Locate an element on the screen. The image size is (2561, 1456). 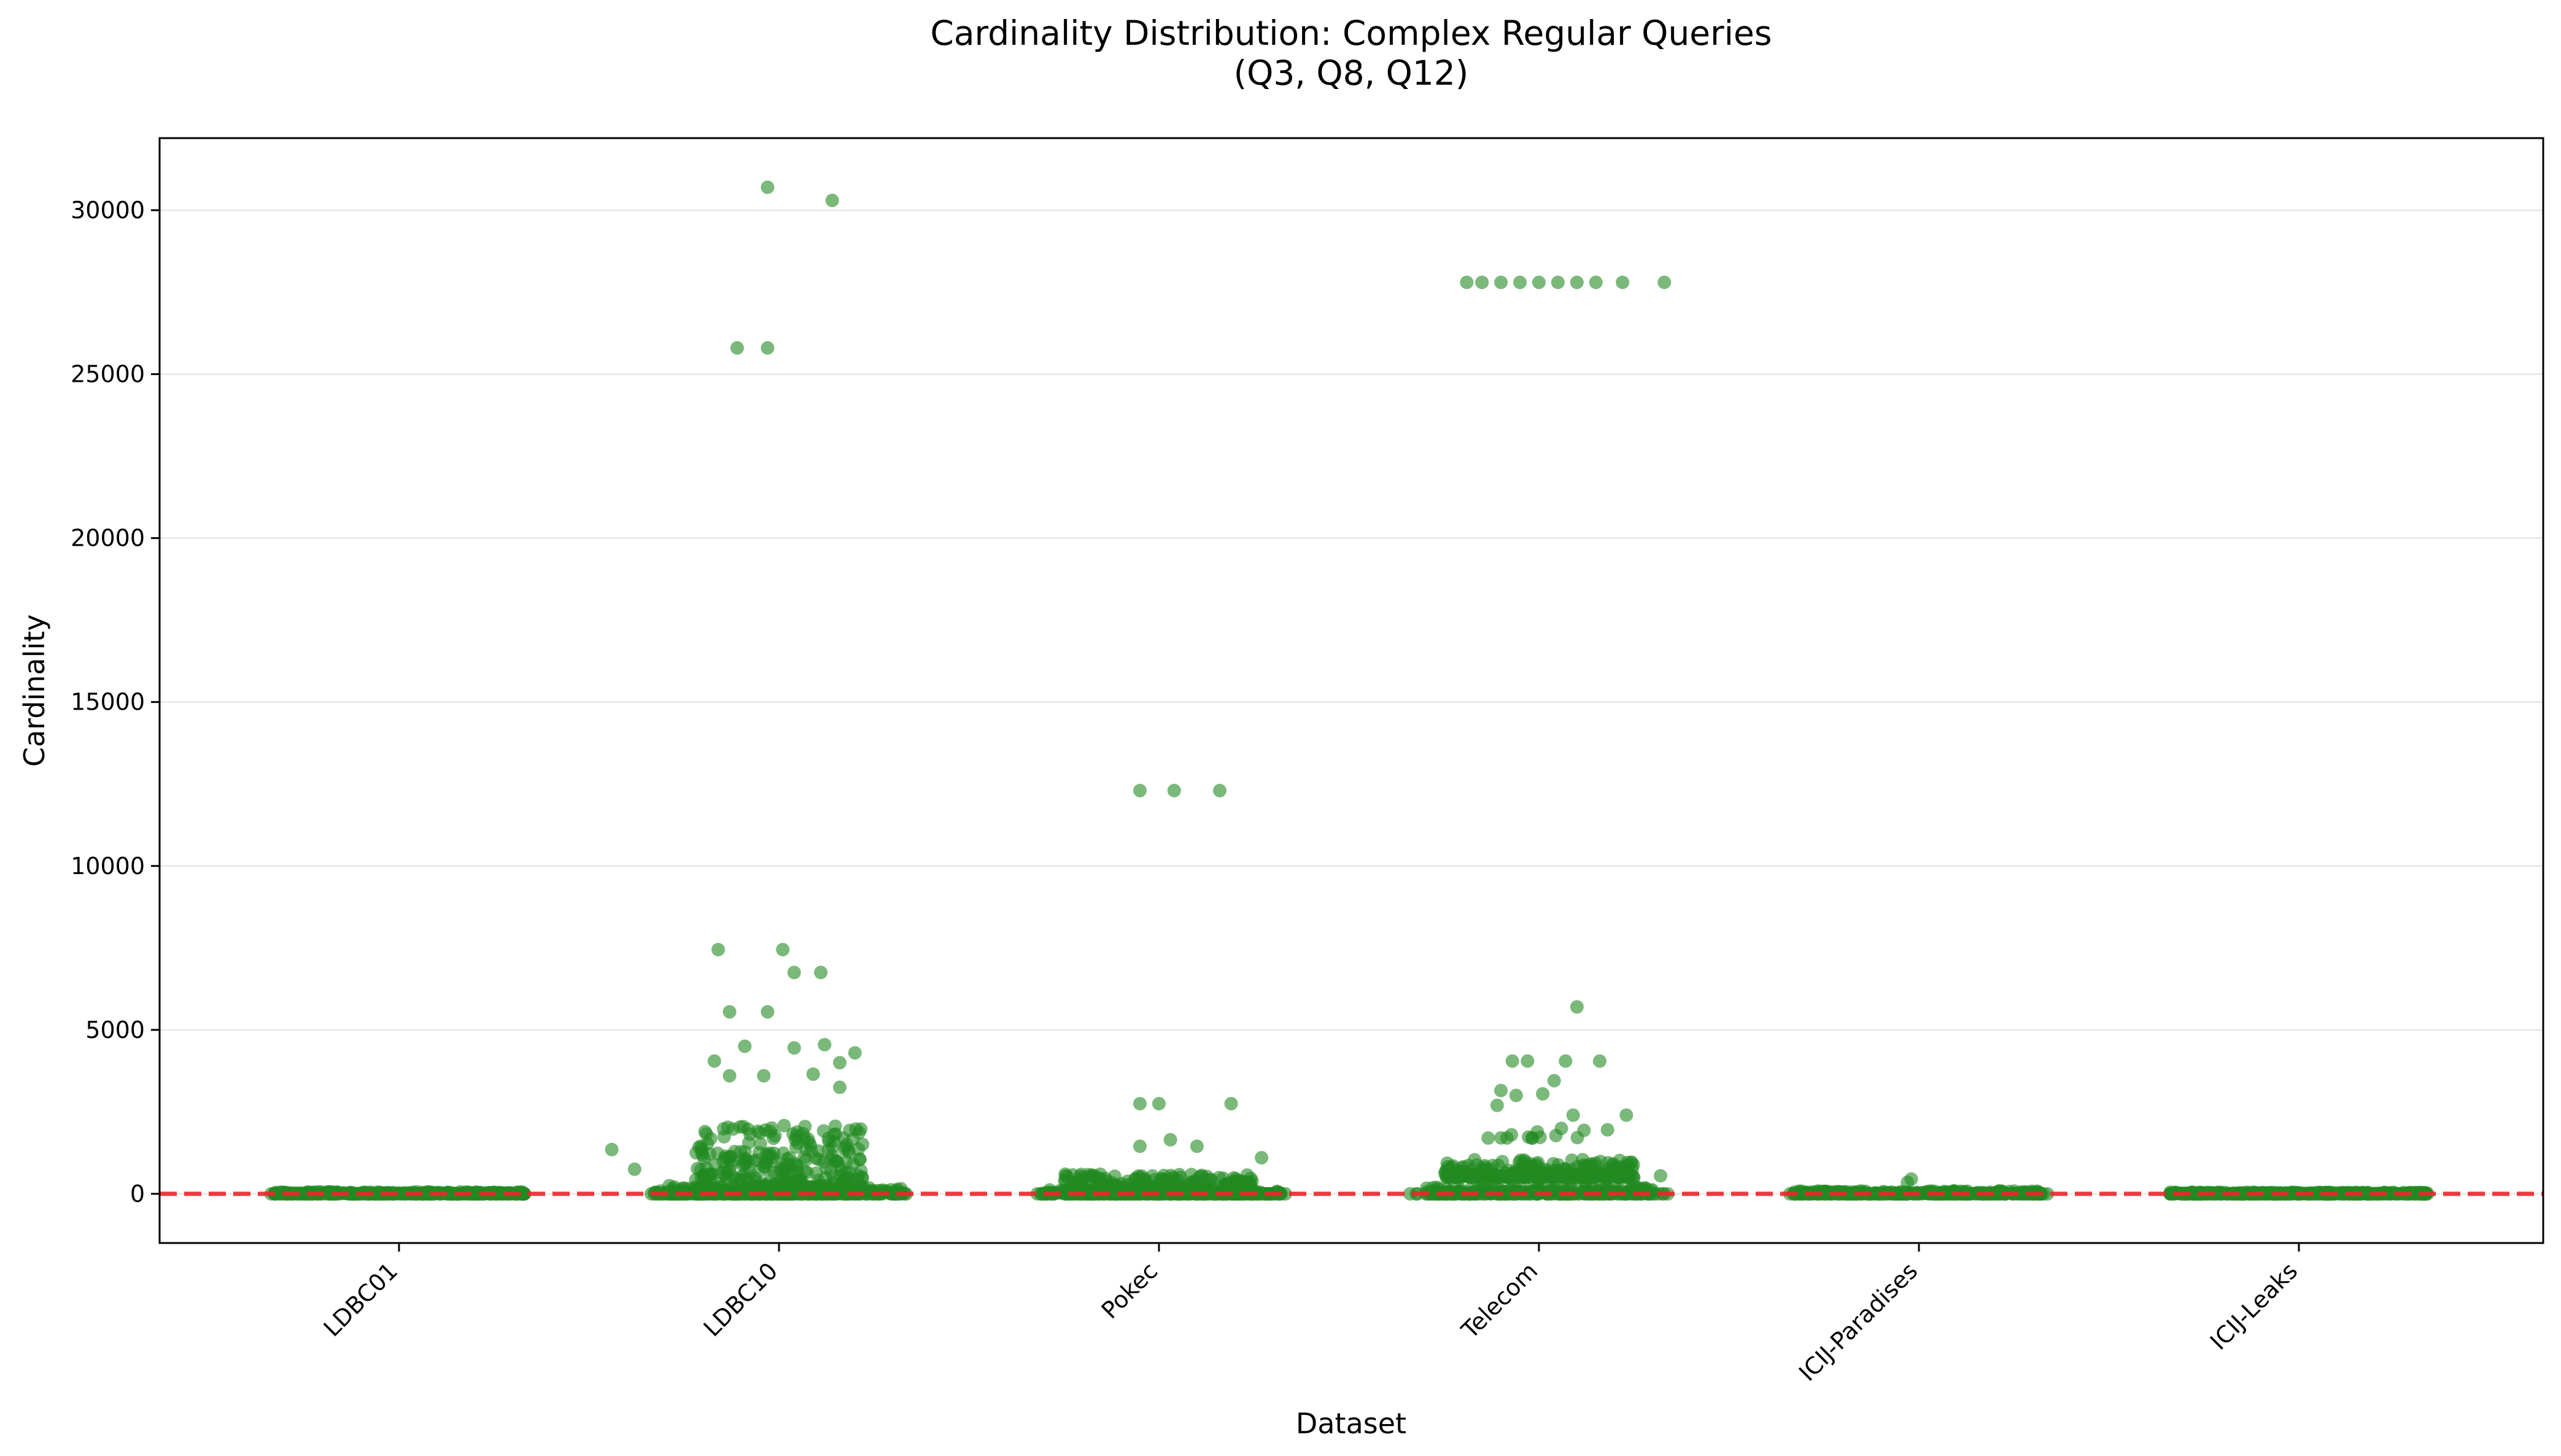
y-axis-label: Cardinality is located at coordinates (34, 690).